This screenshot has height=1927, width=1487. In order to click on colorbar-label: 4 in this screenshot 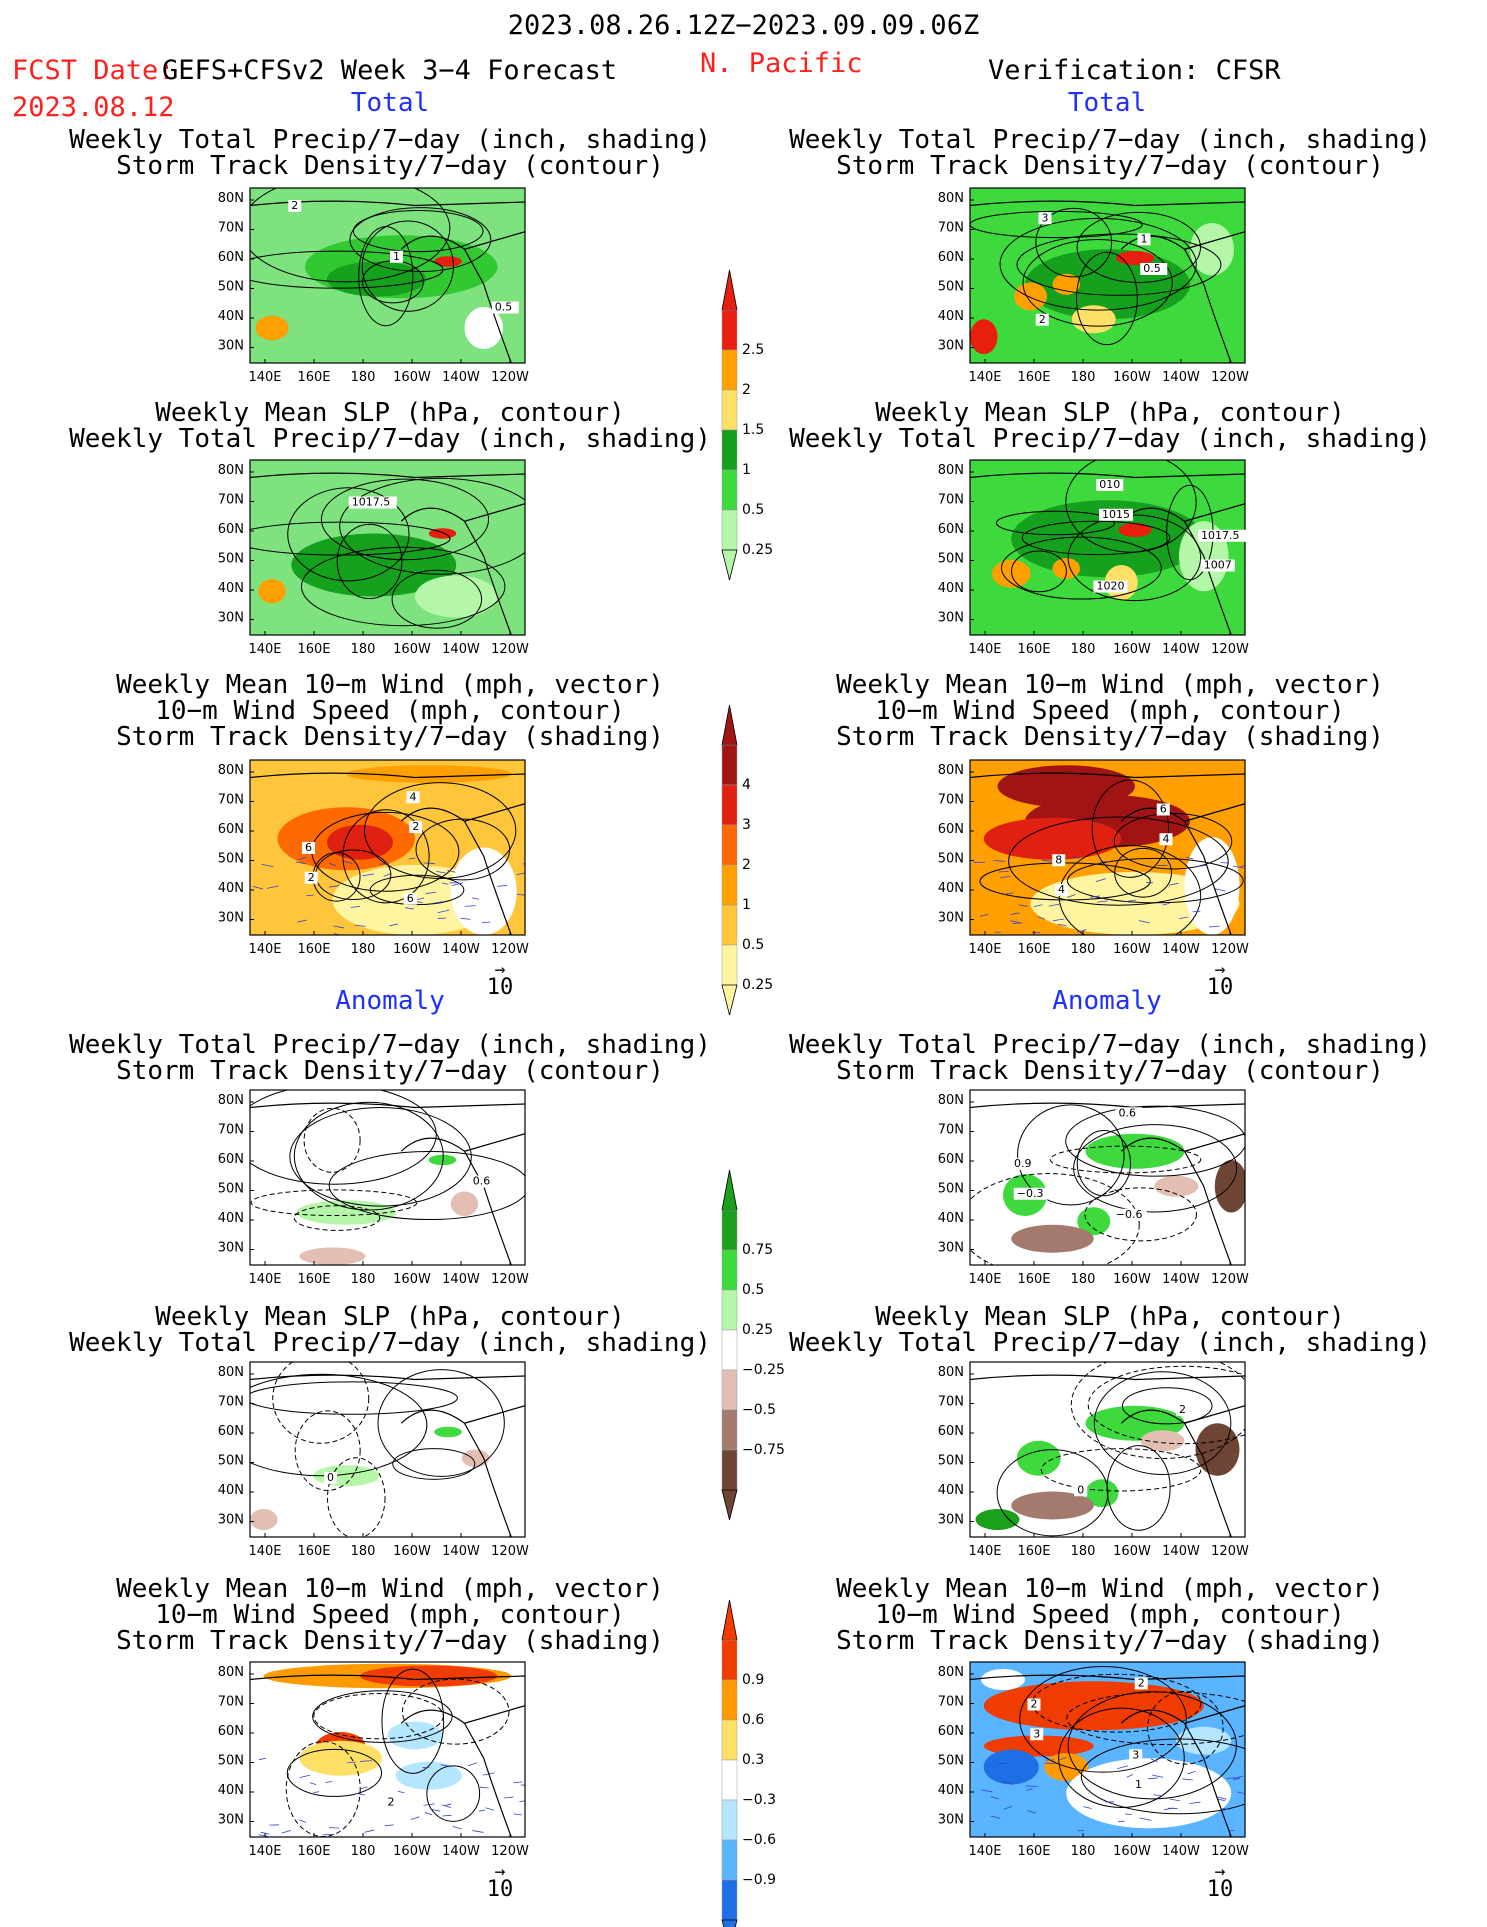, I will do `click(746, 785)`.